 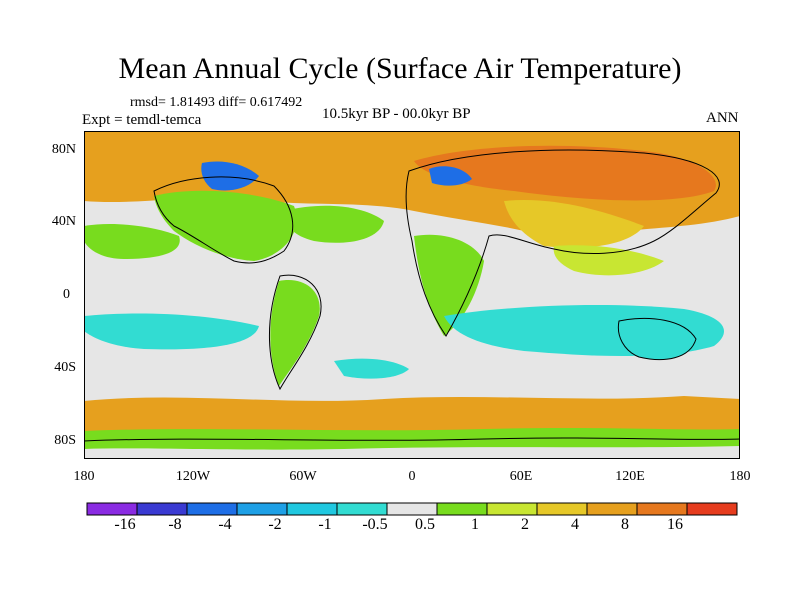 I want to click on colorbar-label--16: -16, so click(x=125, y=524).